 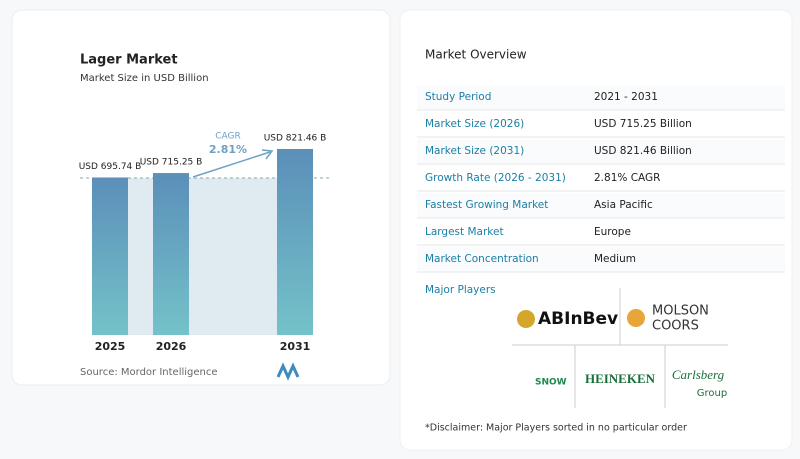 I want to click on x-tick-label: 2026, so click(x=171, y=346).